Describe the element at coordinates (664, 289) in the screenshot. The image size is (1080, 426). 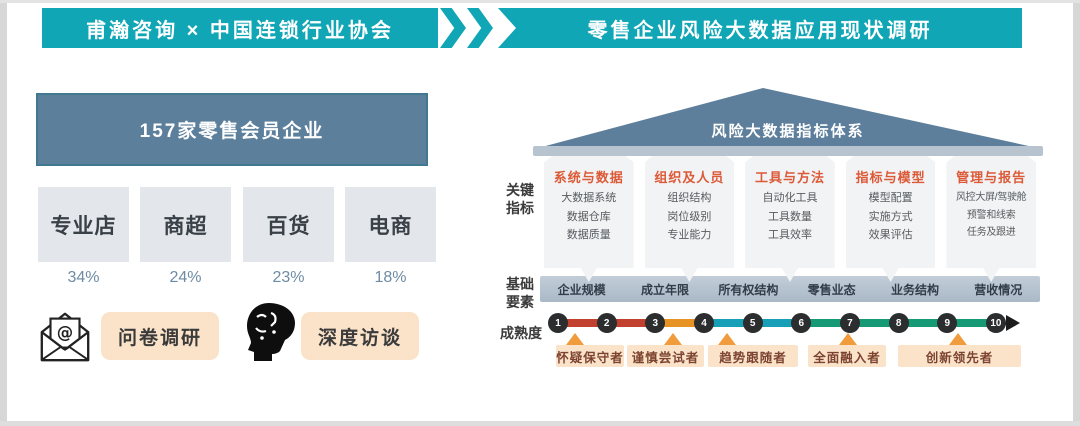
I see `base-element: 成立年限` at that location.